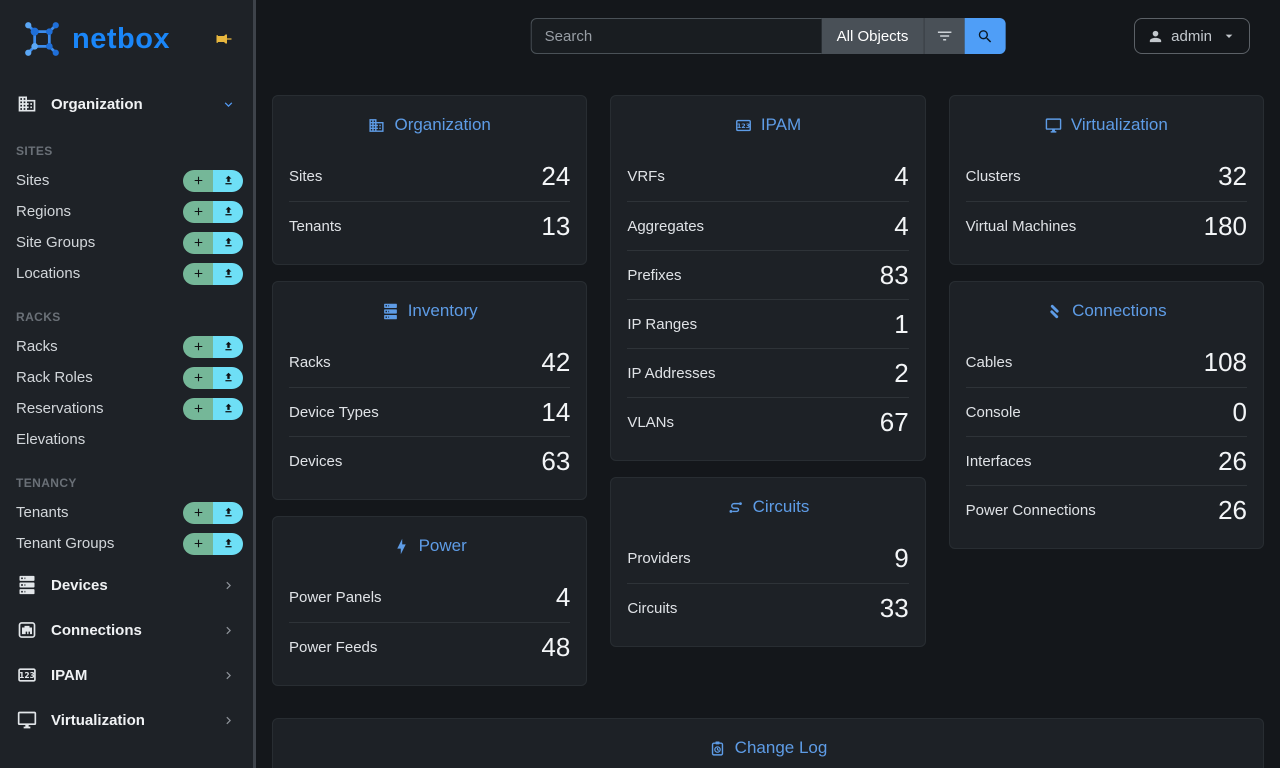  What do you see at coordinates (306, 176) in the screenshot?
I see `stat-label: Sites` at bounding box center [306, 176].